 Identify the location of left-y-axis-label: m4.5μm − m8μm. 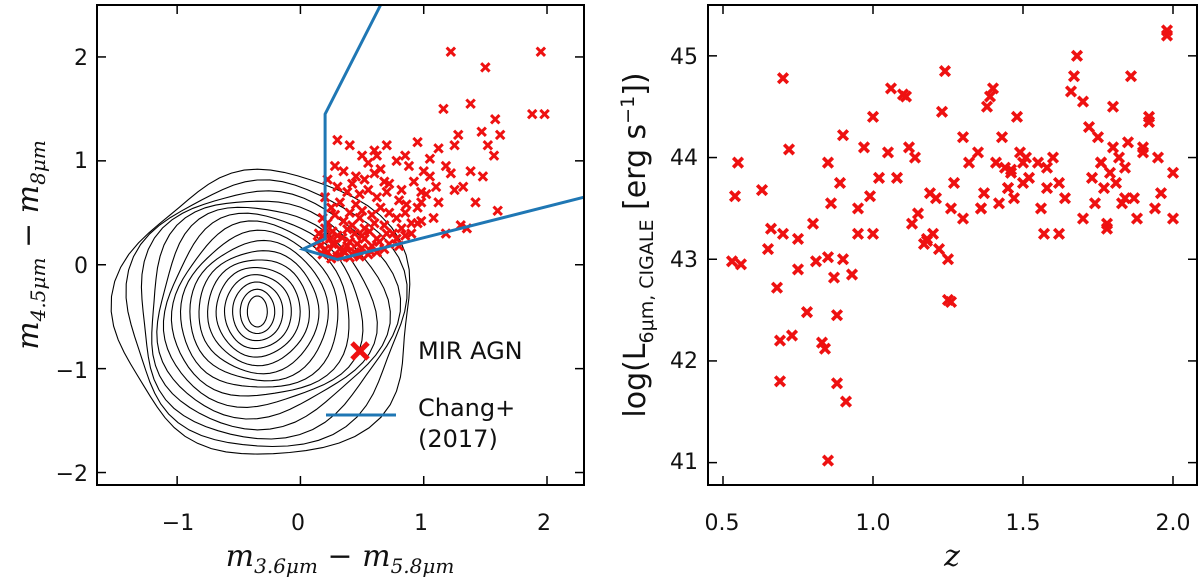
(30, 245).